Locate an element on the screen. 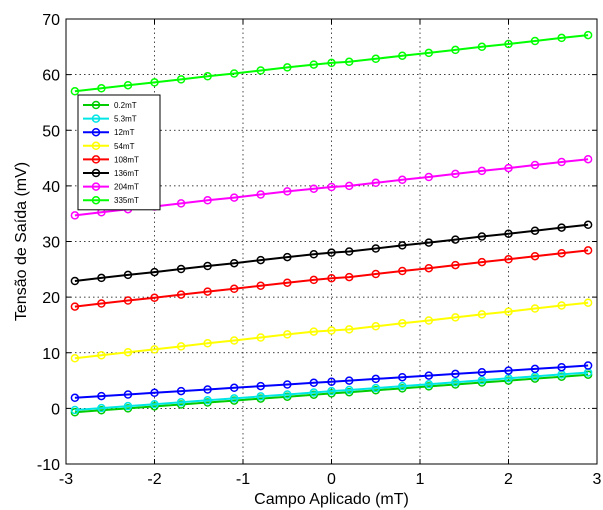  legend-item: 5.3mT is located at coordinates (110, 119).